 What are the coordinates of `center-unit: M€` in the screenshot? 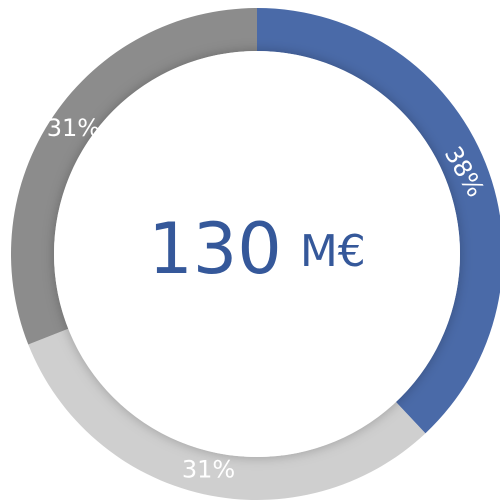 It's located at (333, 251).